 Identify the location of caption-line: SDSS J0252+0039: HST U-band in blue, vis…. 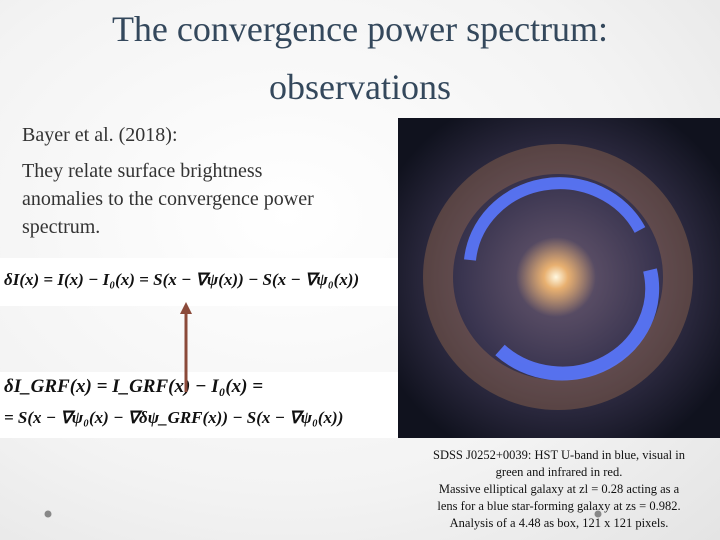
(559, 455).